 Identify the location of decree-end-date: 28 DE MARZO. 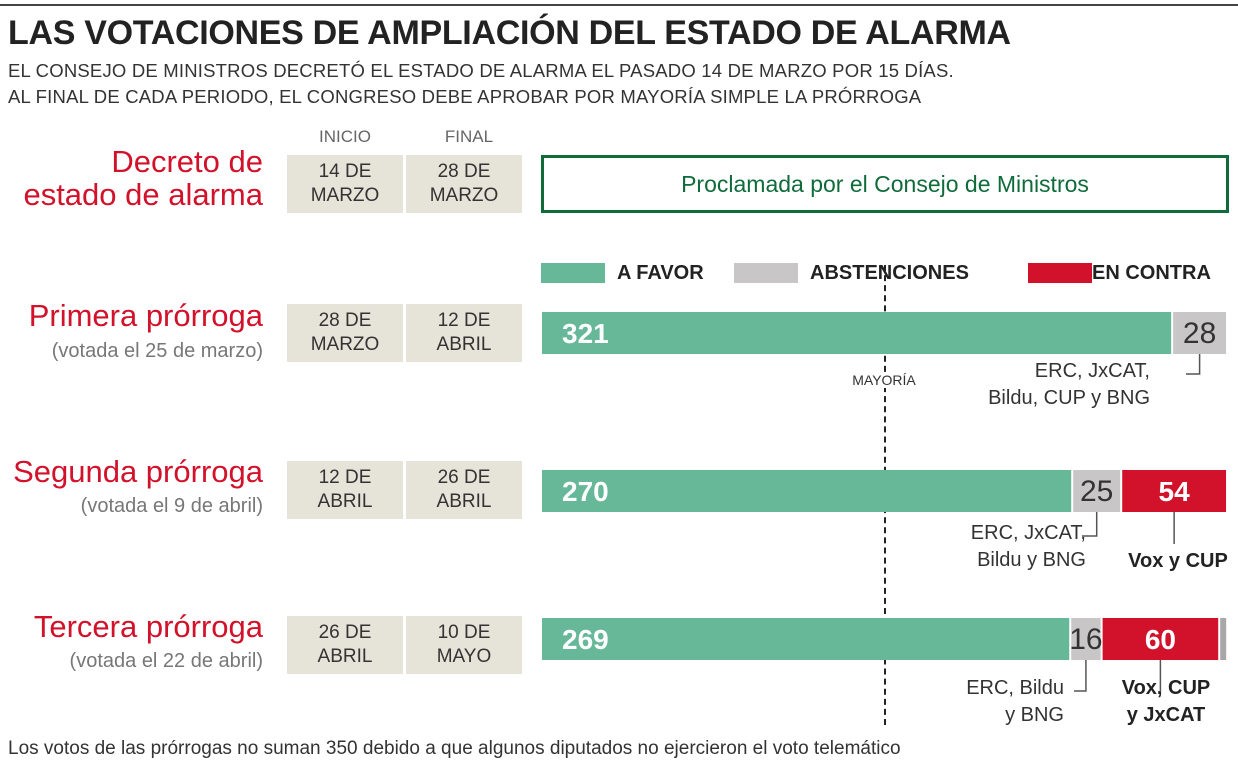
(464, 184).